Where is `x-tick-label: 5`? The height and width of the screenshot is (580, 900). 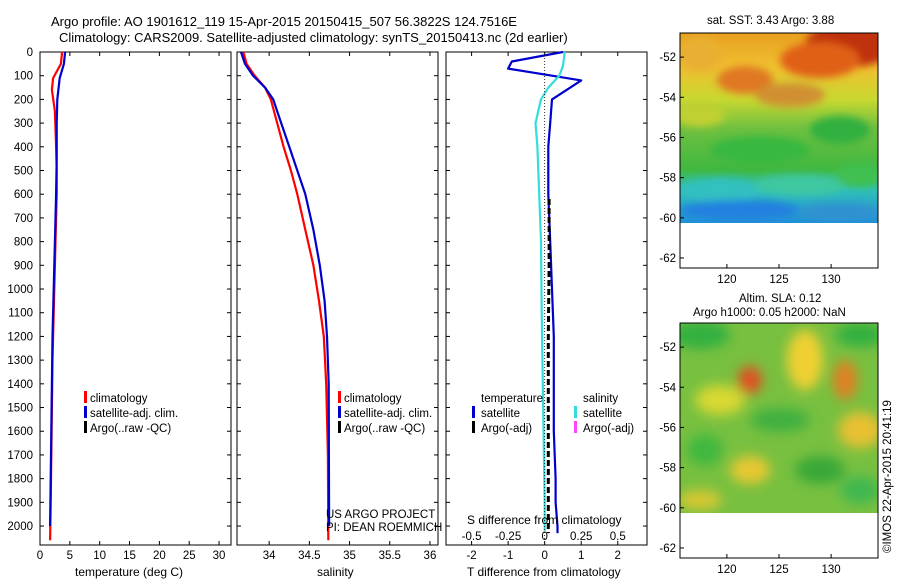
x-tick-label: 5 is located at coordinates (70, 556).